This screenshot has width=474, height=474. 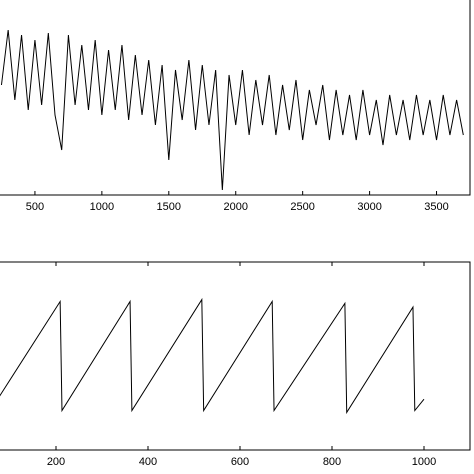 What do you see at coordinates (169, 207) in the screenshot?
I see `x-tick-label: 1500` at bounding box center [169, 207].